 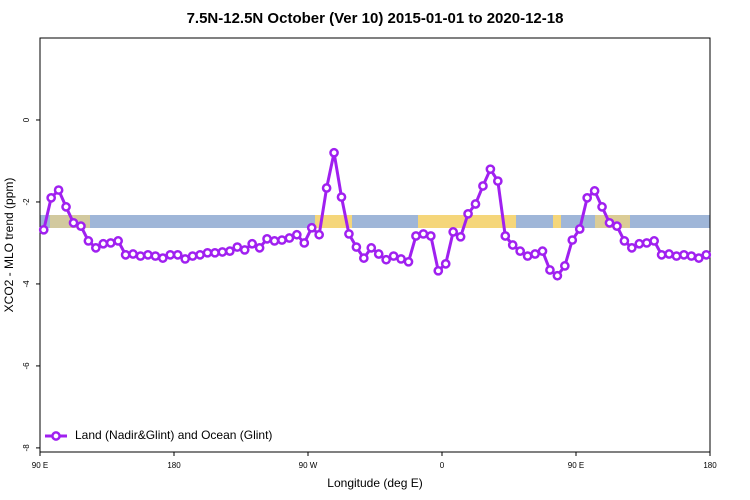 I want to click on y-tick-label: -4, so click(x=26, y=284).